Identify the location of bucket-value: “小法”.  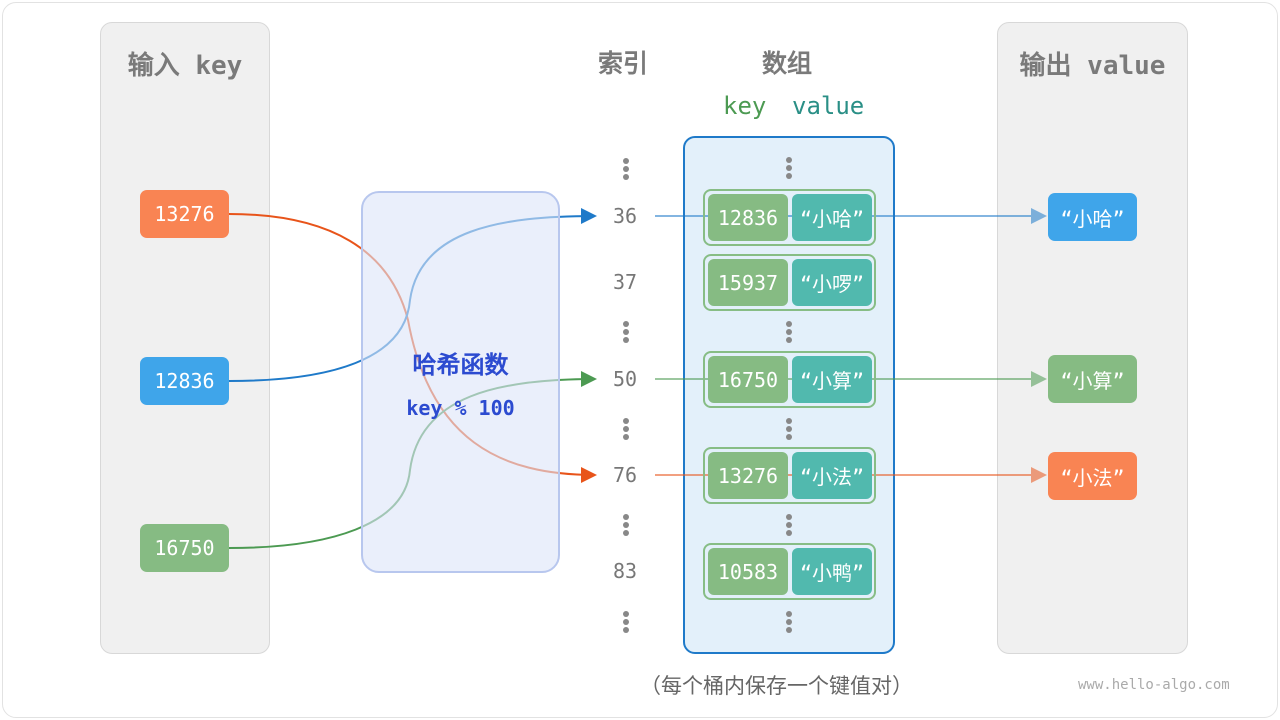
(832, 475).